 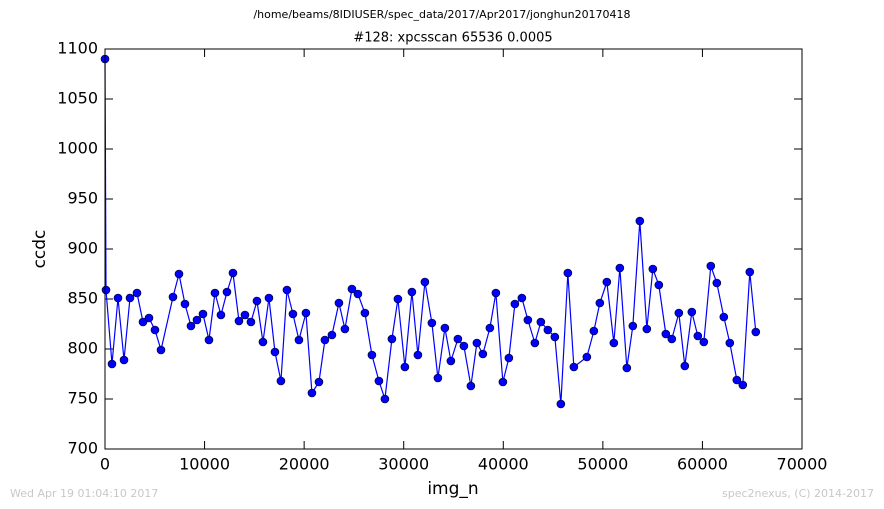 What do you see at coordinates (452, 38) in the screenshot?
I see `chart-title: #128: xpcsscan 65536 0.0005` at bounding box center [452, 38].